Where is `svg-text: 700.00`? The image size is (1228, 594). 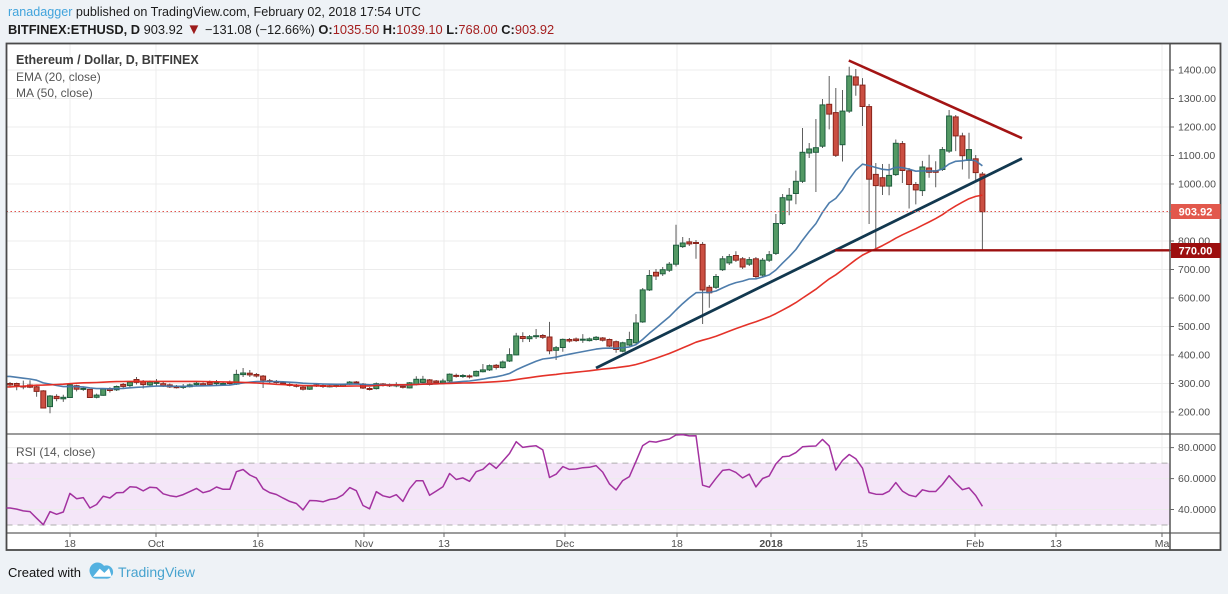 svg-text: 700.00 is located at coordinates (1194, 270).